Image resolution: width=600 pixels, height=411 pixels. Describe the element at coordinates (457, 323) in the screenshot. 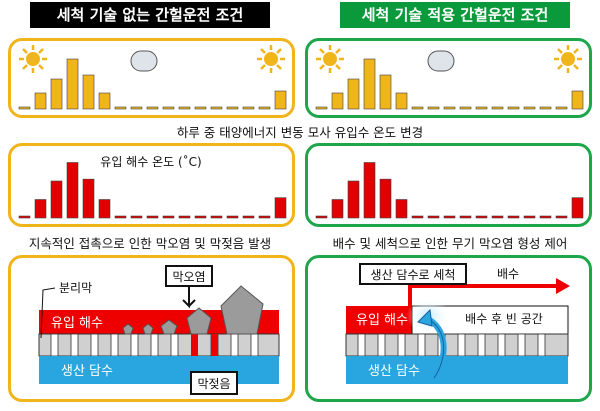

I see `fouling-svg-right: 배수 생산 담수로 세척 유입 해수 배수 후 빈 공간 생산 담수` at that location.